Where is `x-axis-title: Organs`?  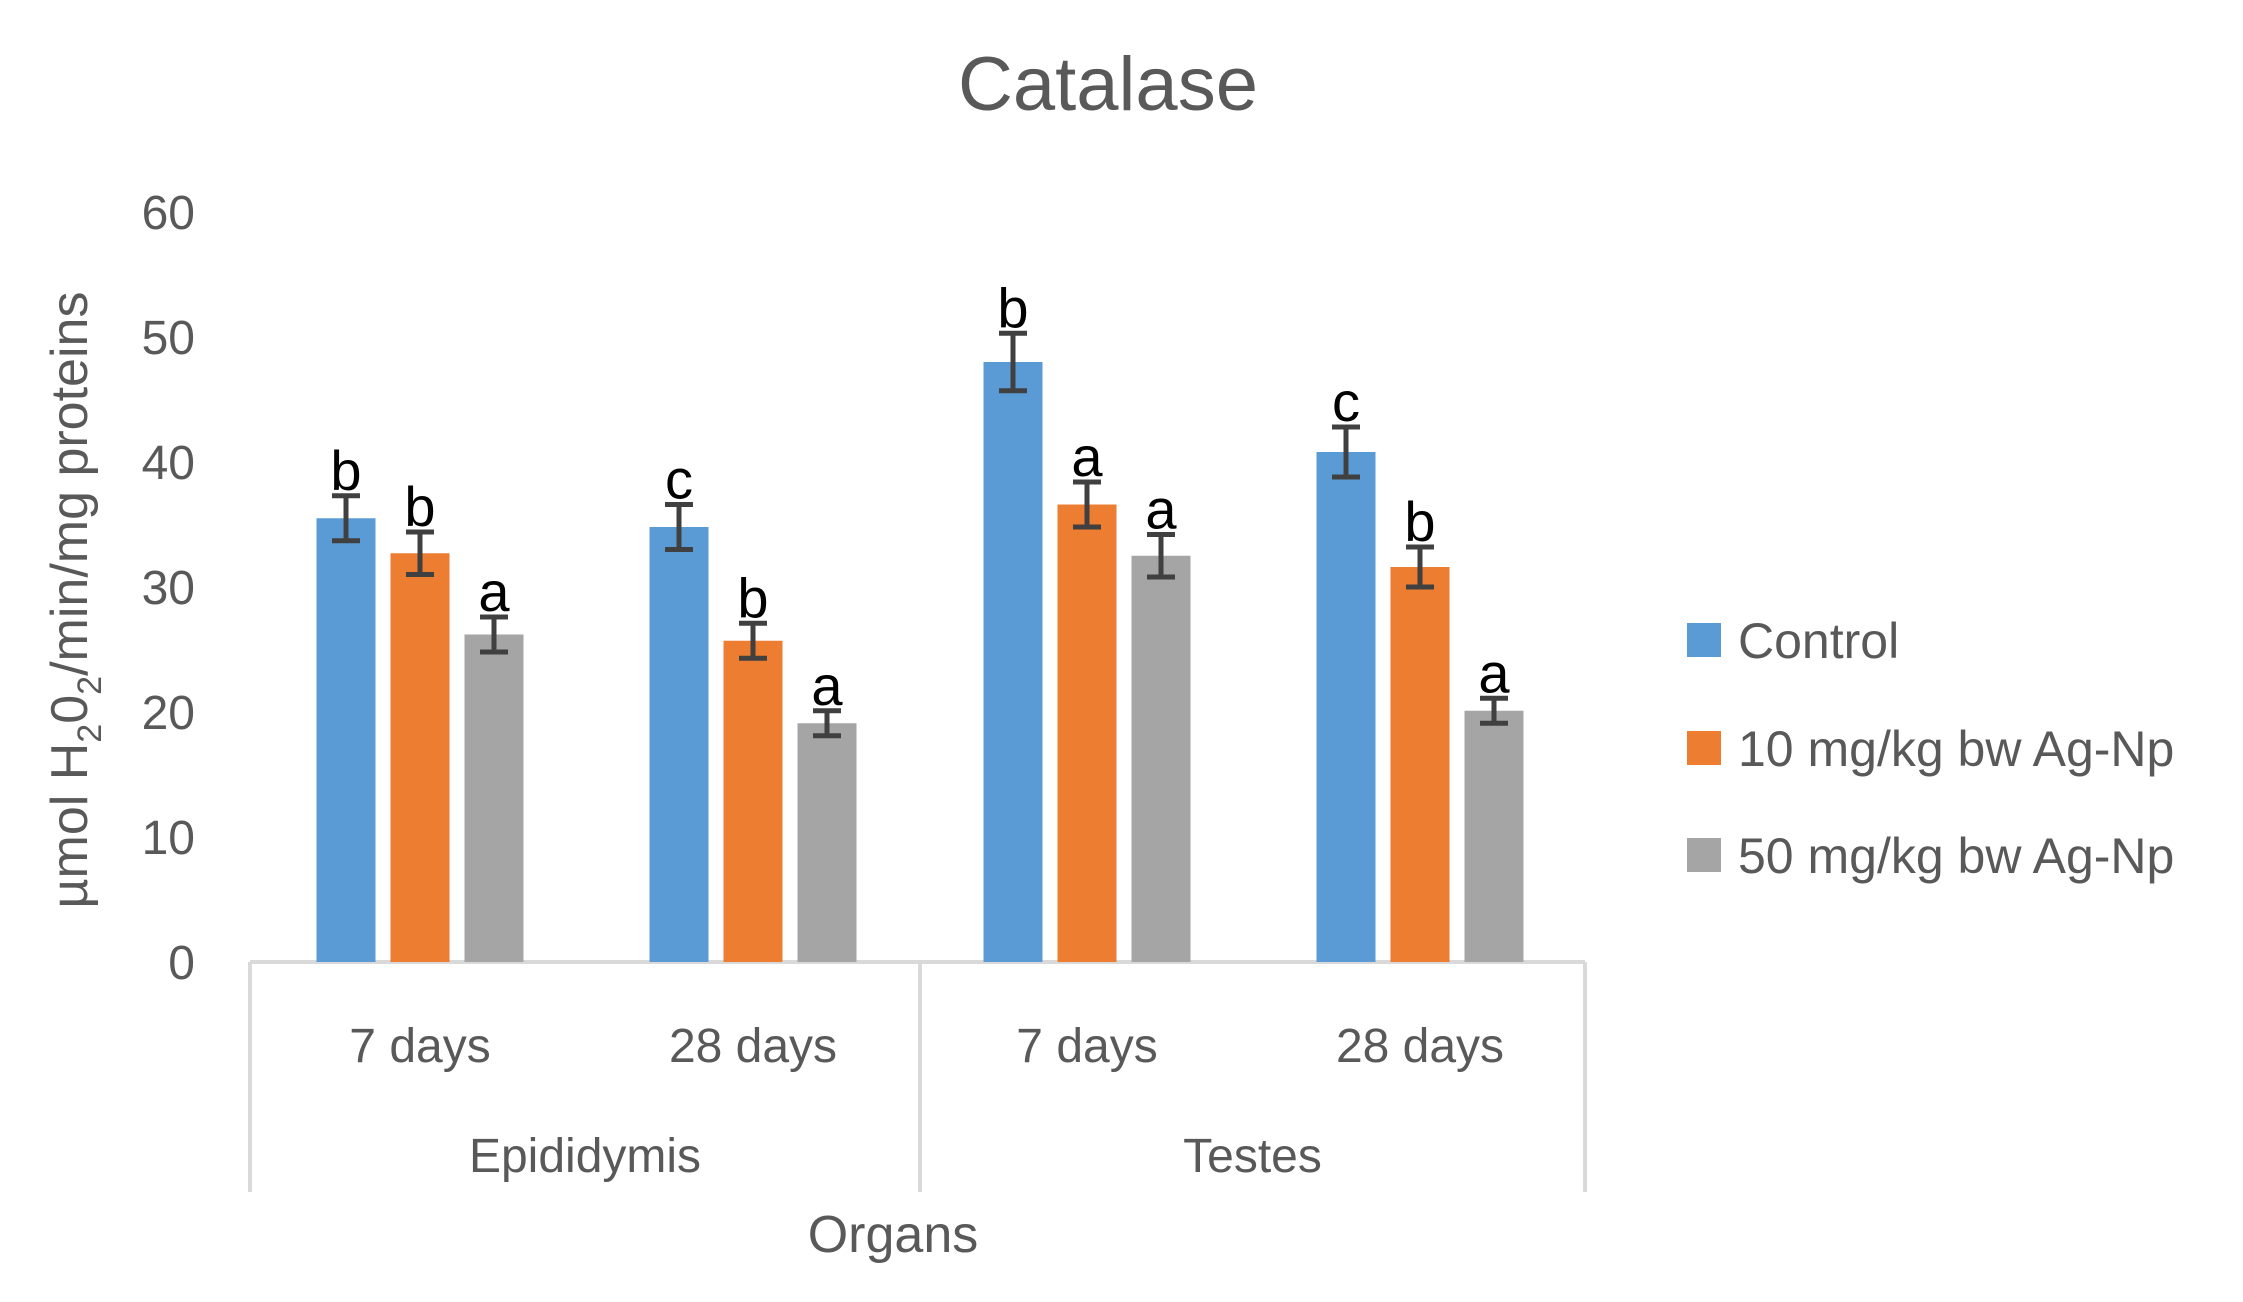 x-axis-title: Organs is located at coordinates (893, 1235).